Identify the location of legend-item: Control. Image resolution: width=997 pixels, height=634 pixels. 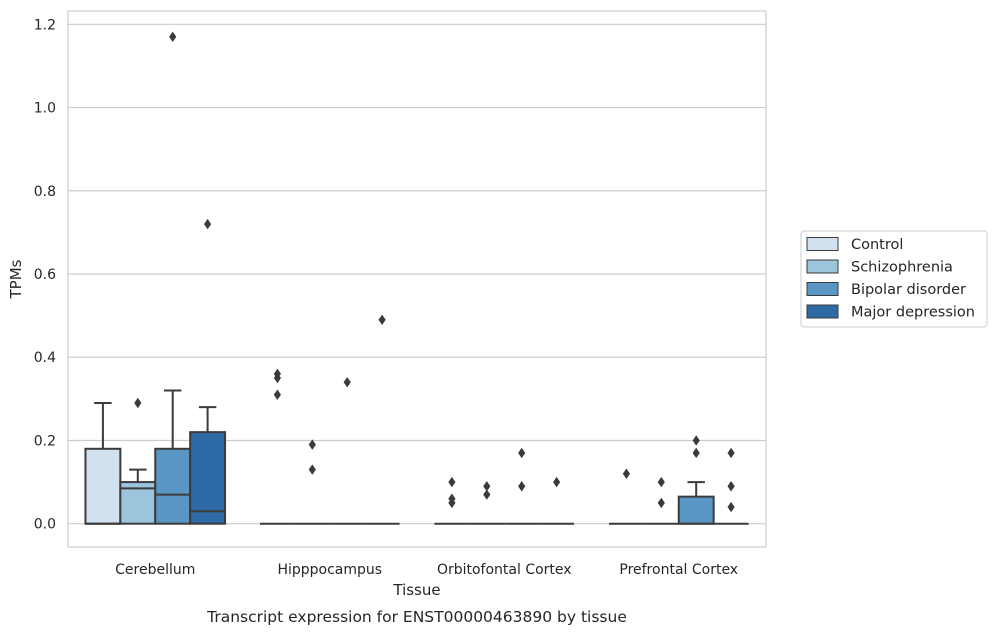
(854, 245).